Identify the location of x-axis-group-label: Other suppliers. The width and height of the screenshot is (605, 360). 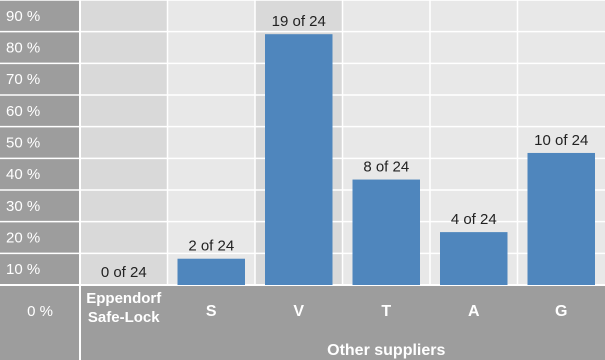
(386, 350).